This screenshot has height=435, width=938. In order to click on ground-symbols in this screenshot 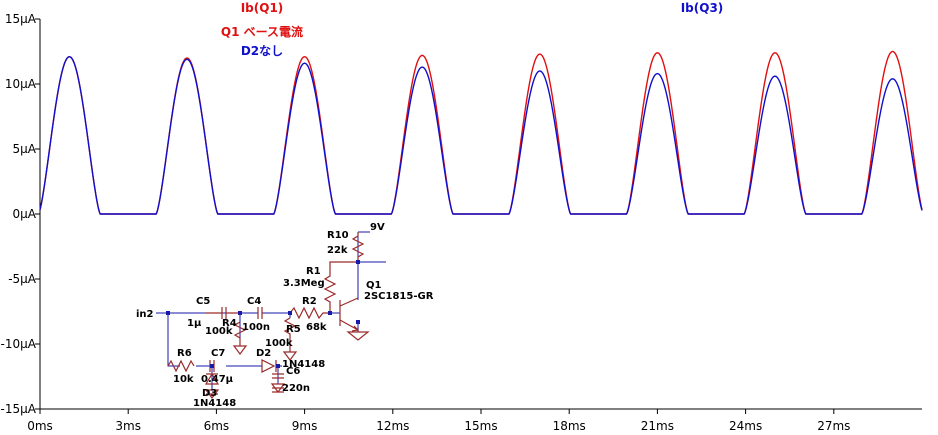, I will do `click(287, 365)`.